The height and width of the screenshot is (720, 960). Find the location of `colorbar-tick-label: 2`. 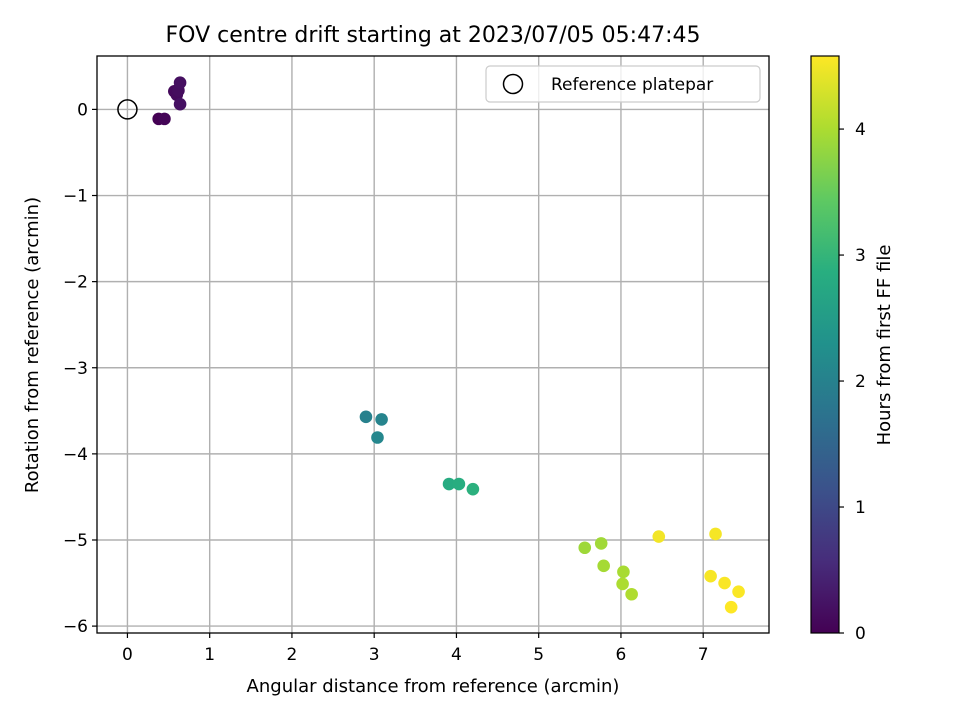

colorbar-tick-label: 2 is located at coordinates (860, 382).